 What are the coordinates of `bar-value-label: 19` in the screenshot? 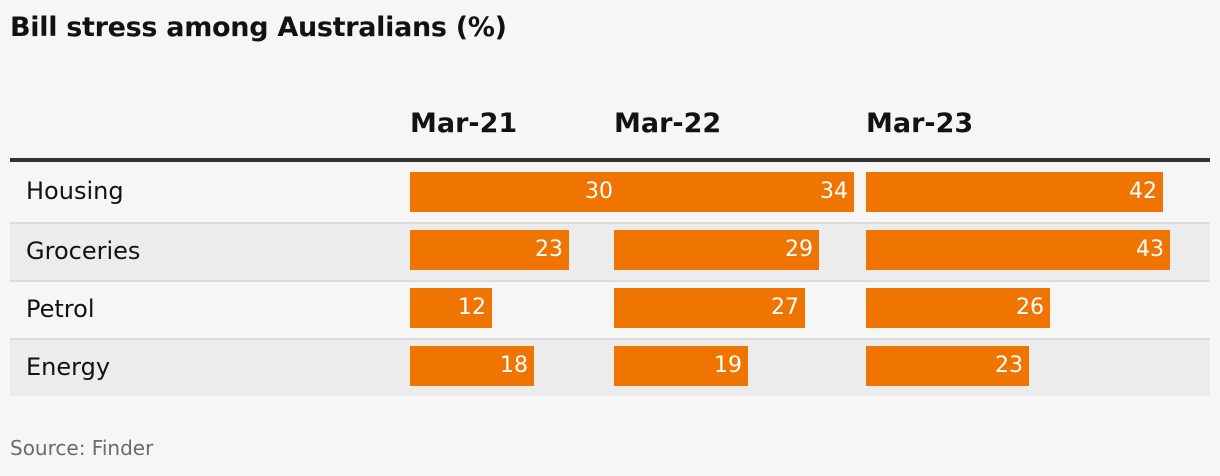 It's located at (728, 365).